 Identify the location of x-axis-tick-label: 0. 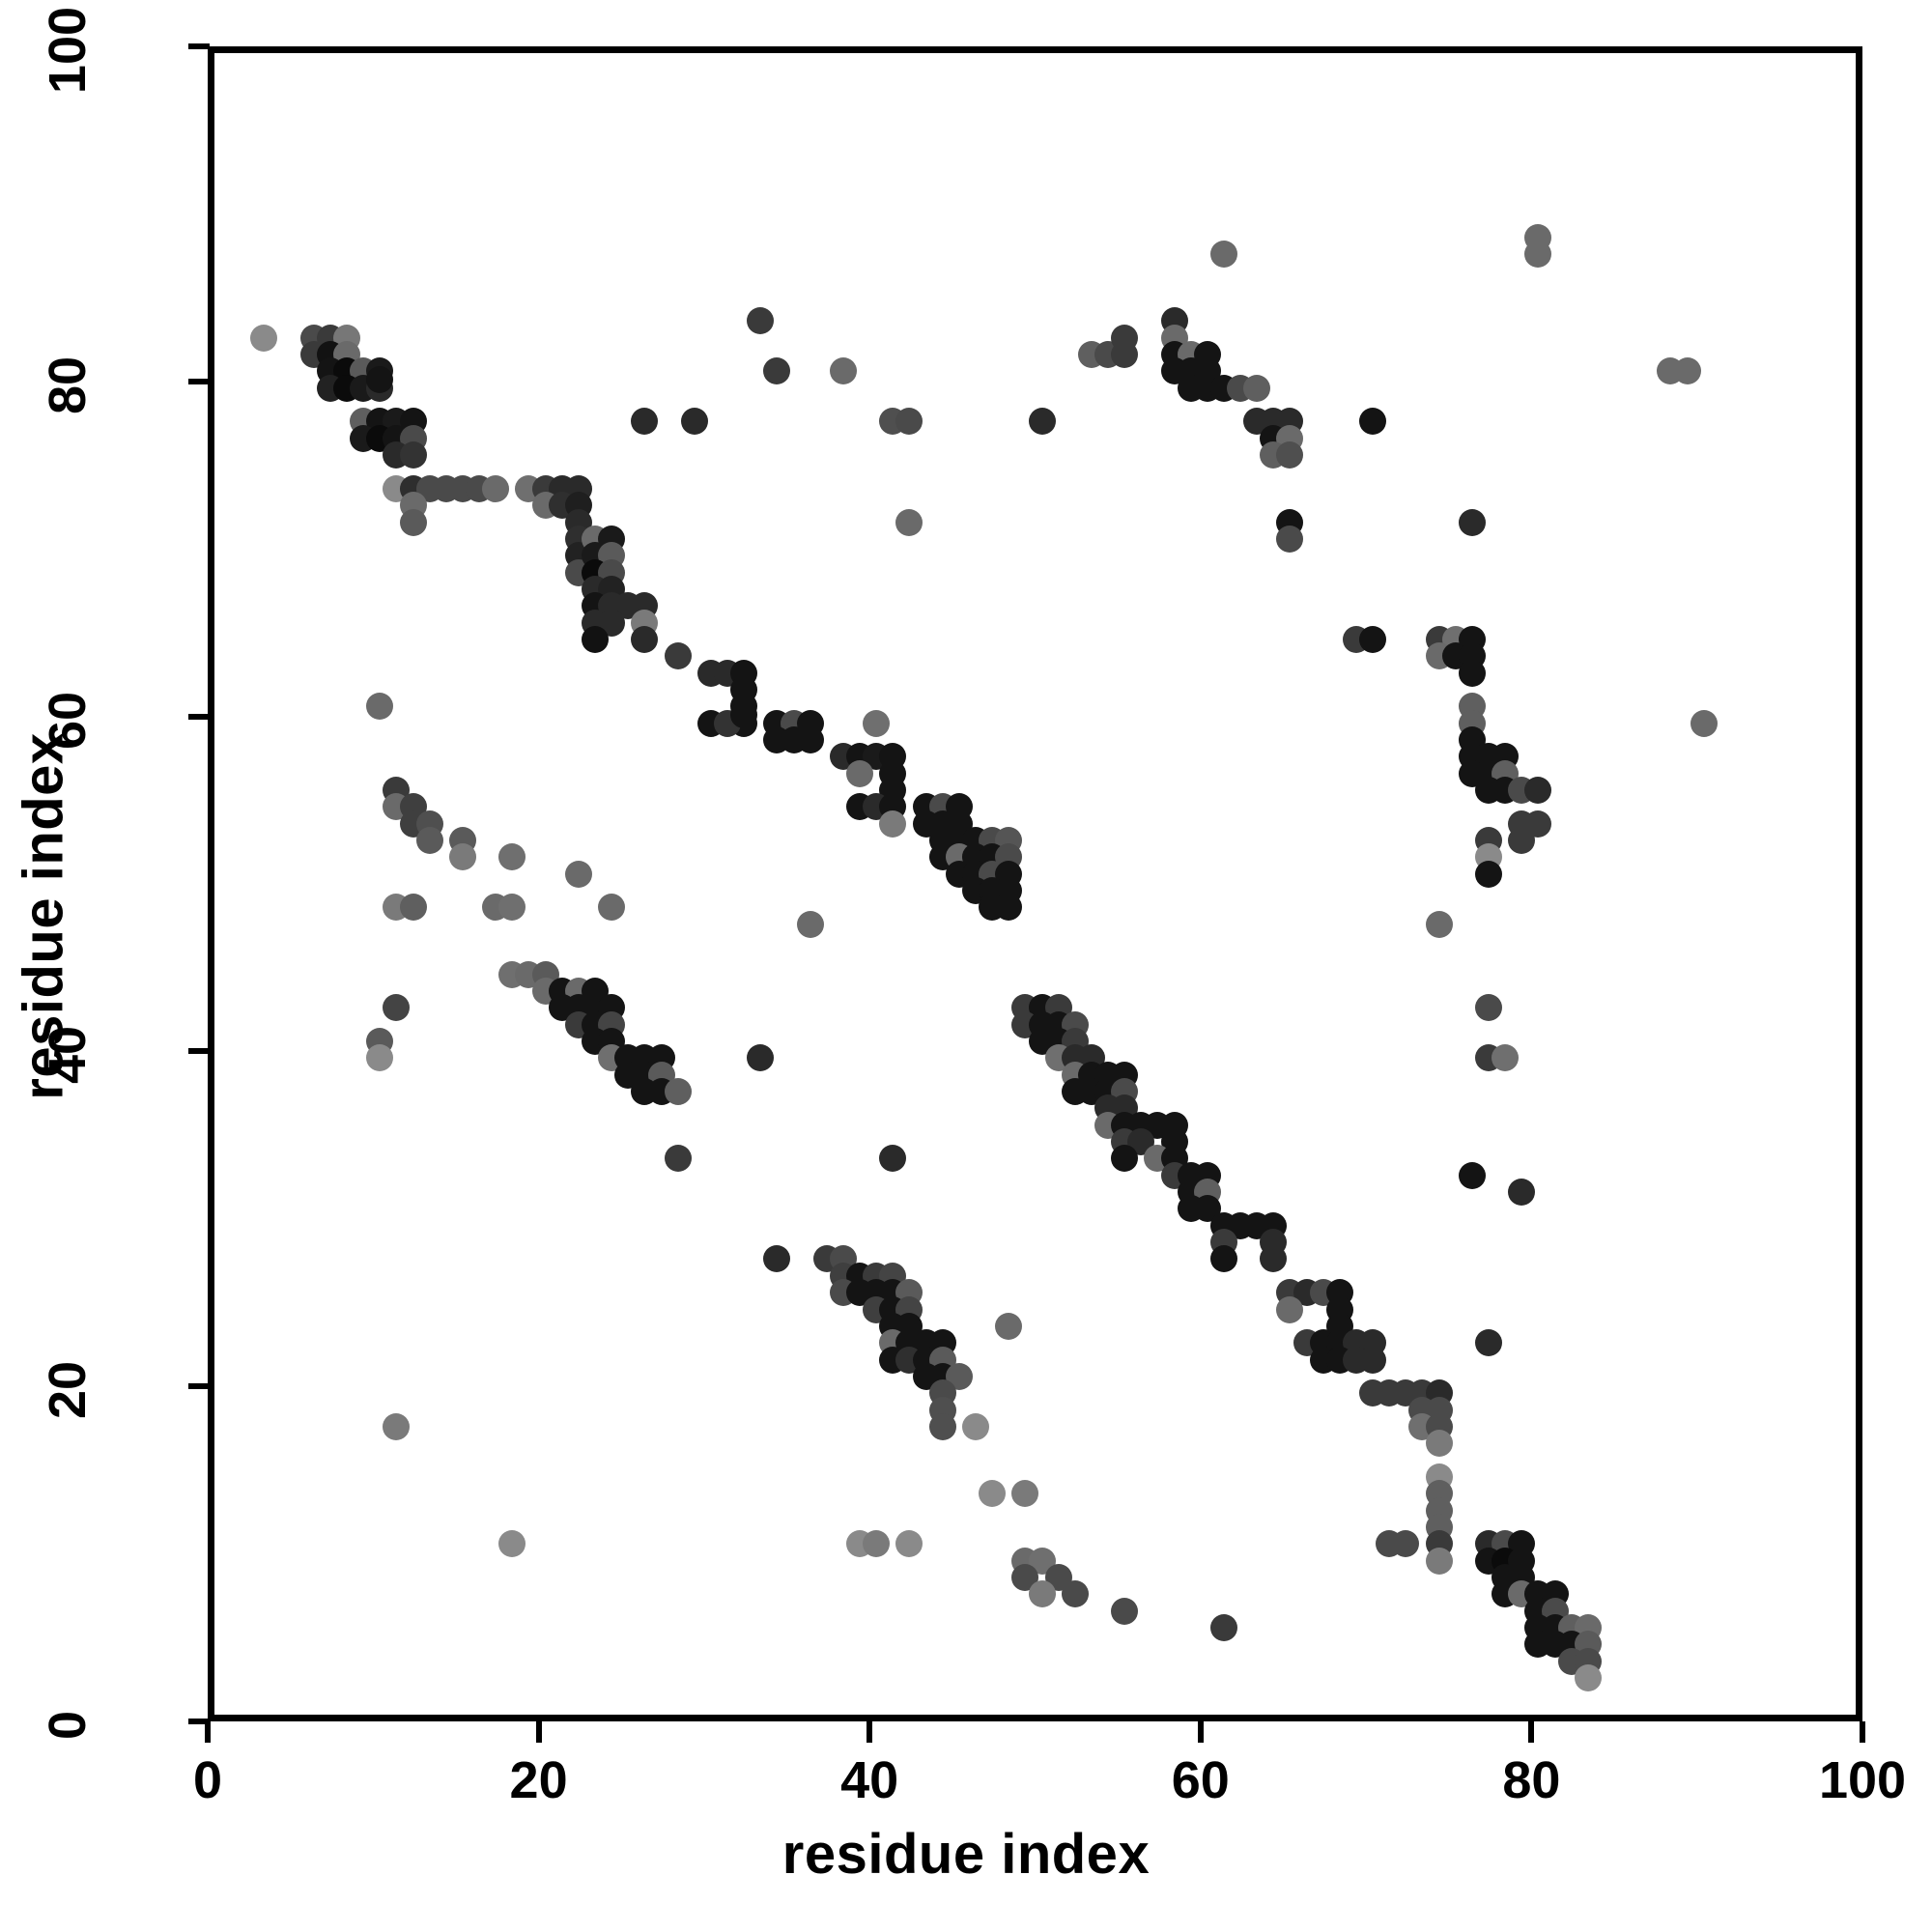
(207, 1780).